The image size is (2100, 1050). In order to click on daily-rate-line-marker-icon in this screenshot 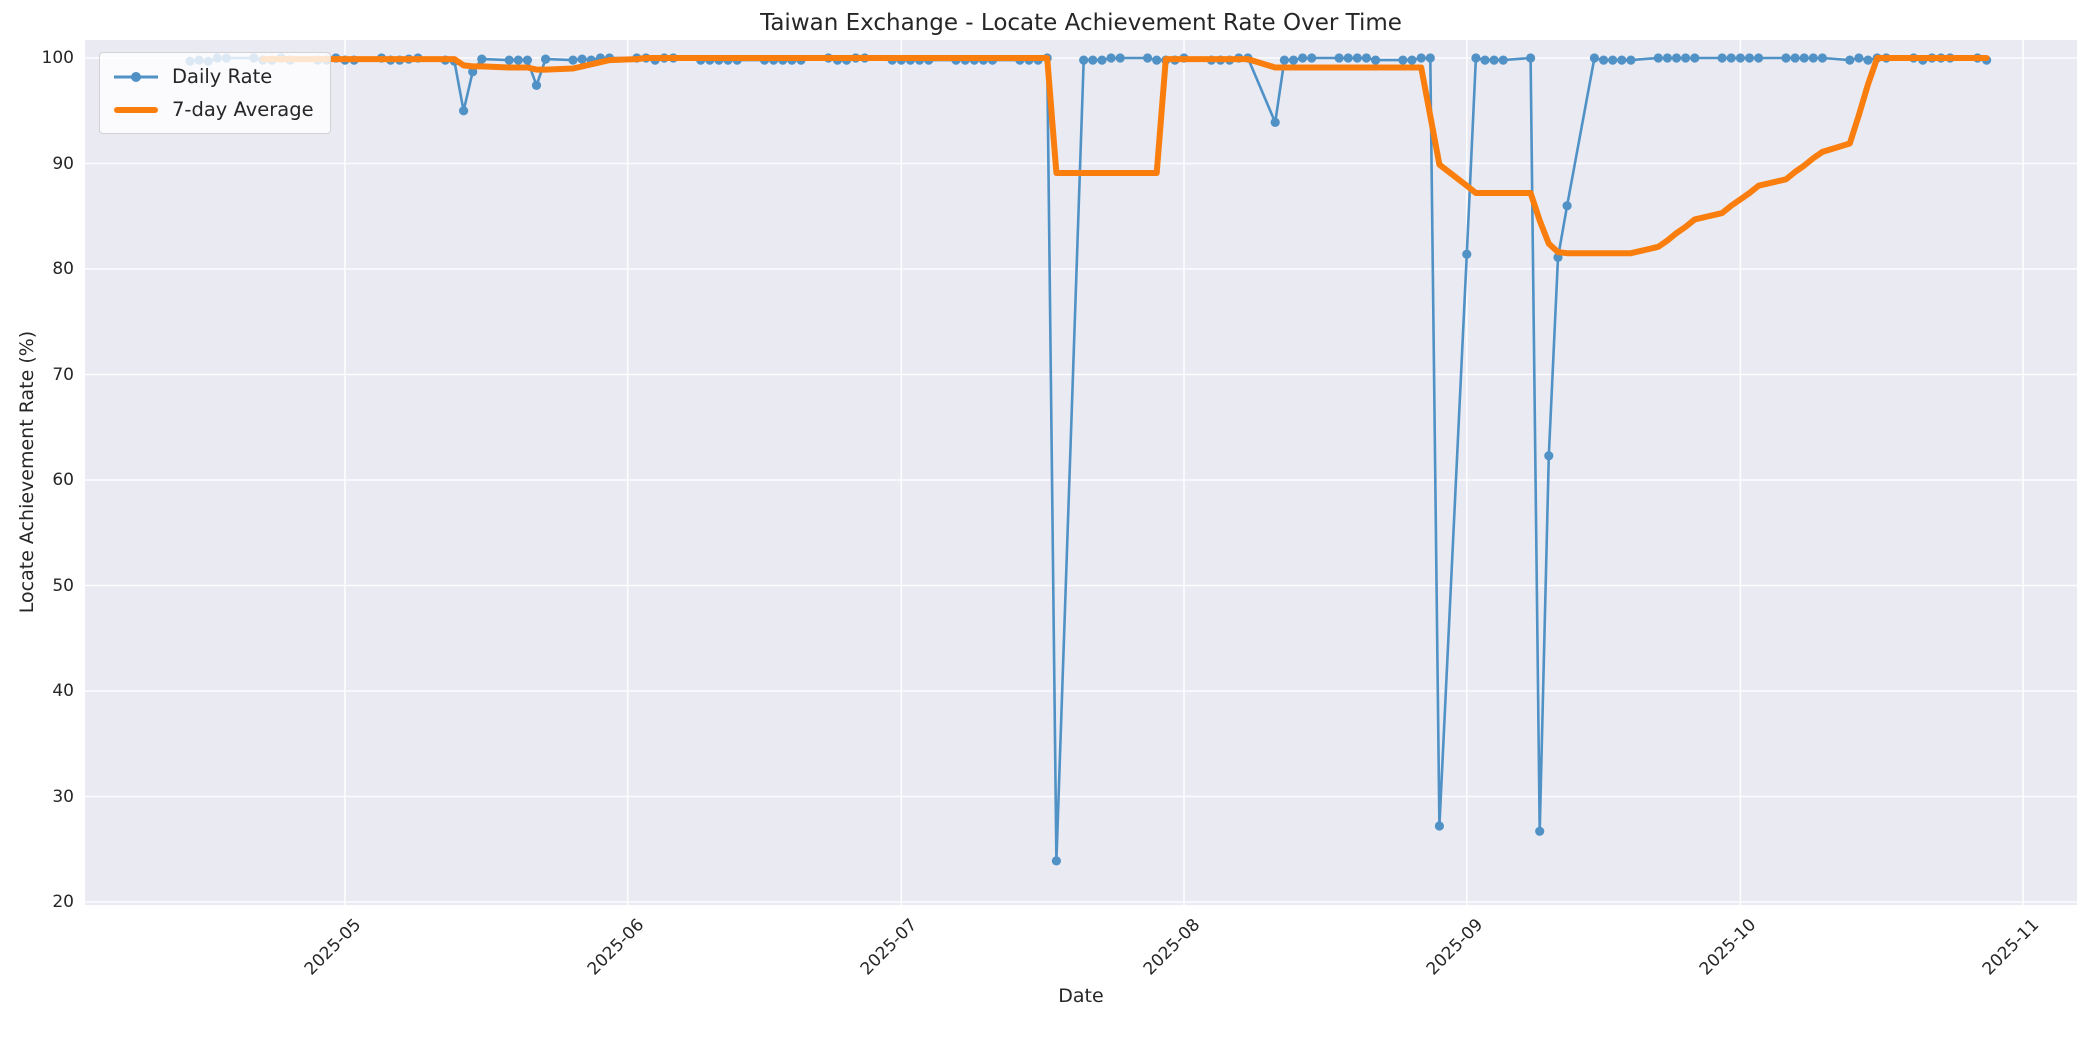, I will do `click(136, 77)`.